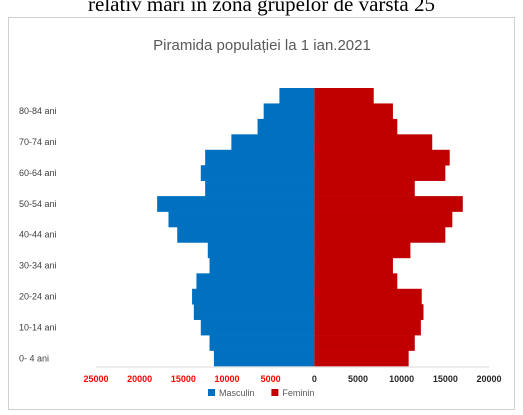 Image resolution: width=523 pixels, height=415 pixels. Describe the element at coordinates (367, 327) in the screenshot. I see `bar-feminin-10-14-ani` at that location.